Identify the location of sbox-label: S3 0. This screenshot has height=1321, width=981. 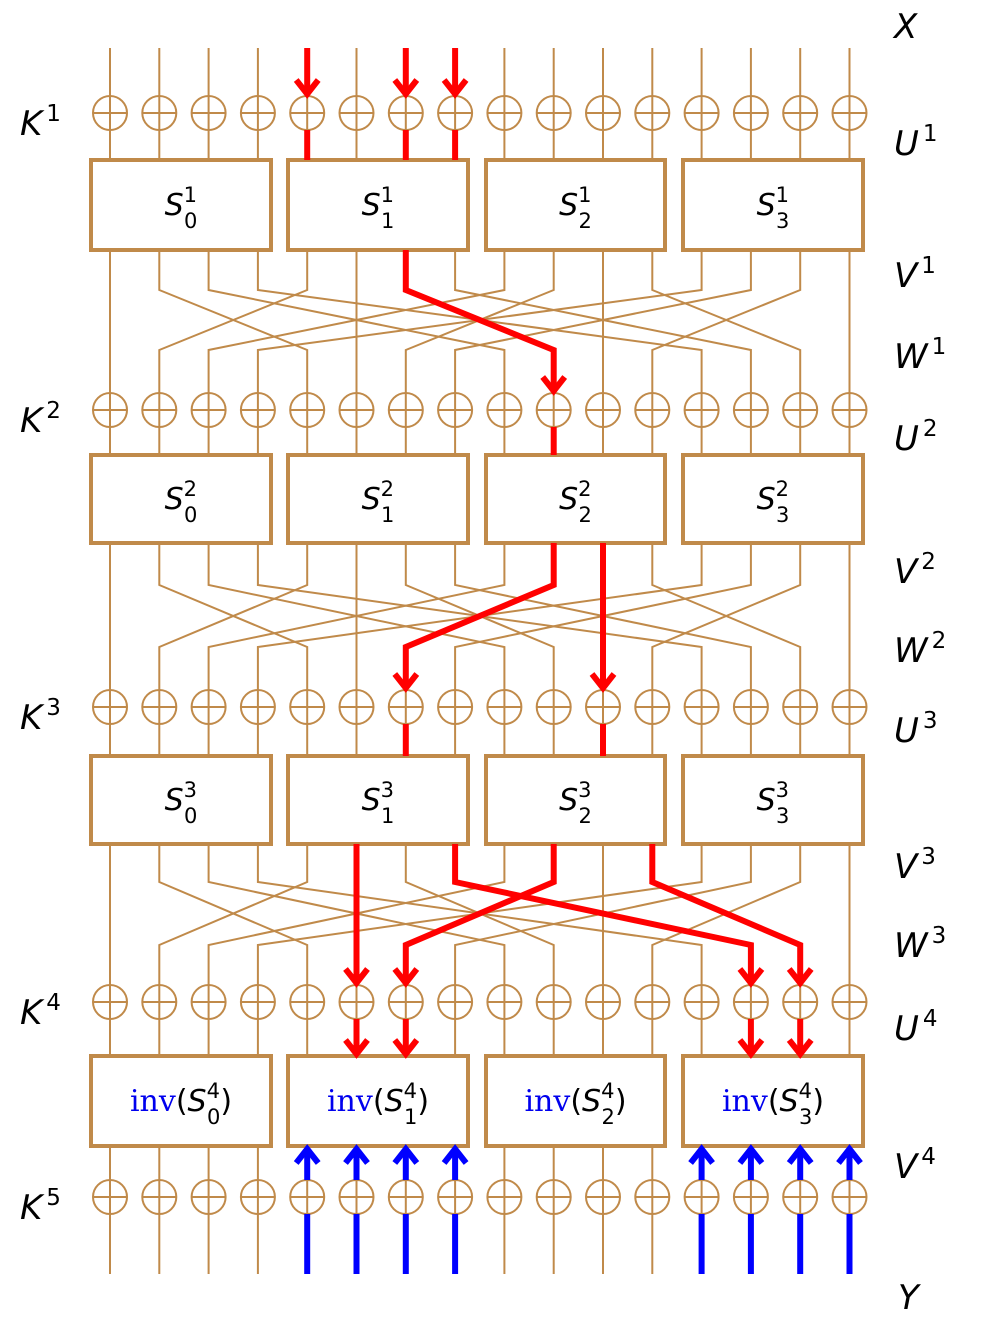
(181, 803).